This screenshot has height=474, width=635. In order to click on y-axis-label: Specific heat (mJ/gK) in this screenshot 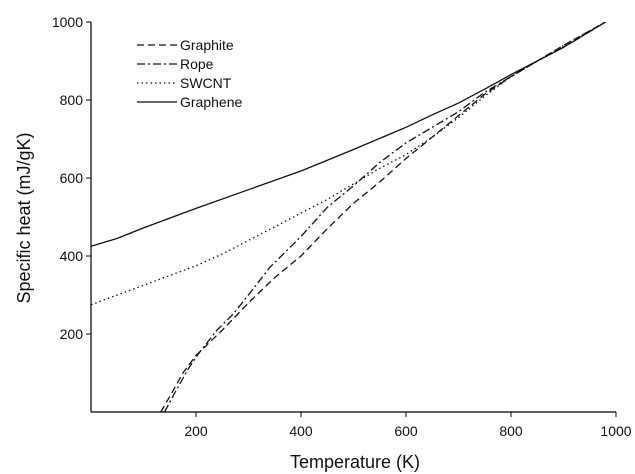, I will do `click(24, 217)`.